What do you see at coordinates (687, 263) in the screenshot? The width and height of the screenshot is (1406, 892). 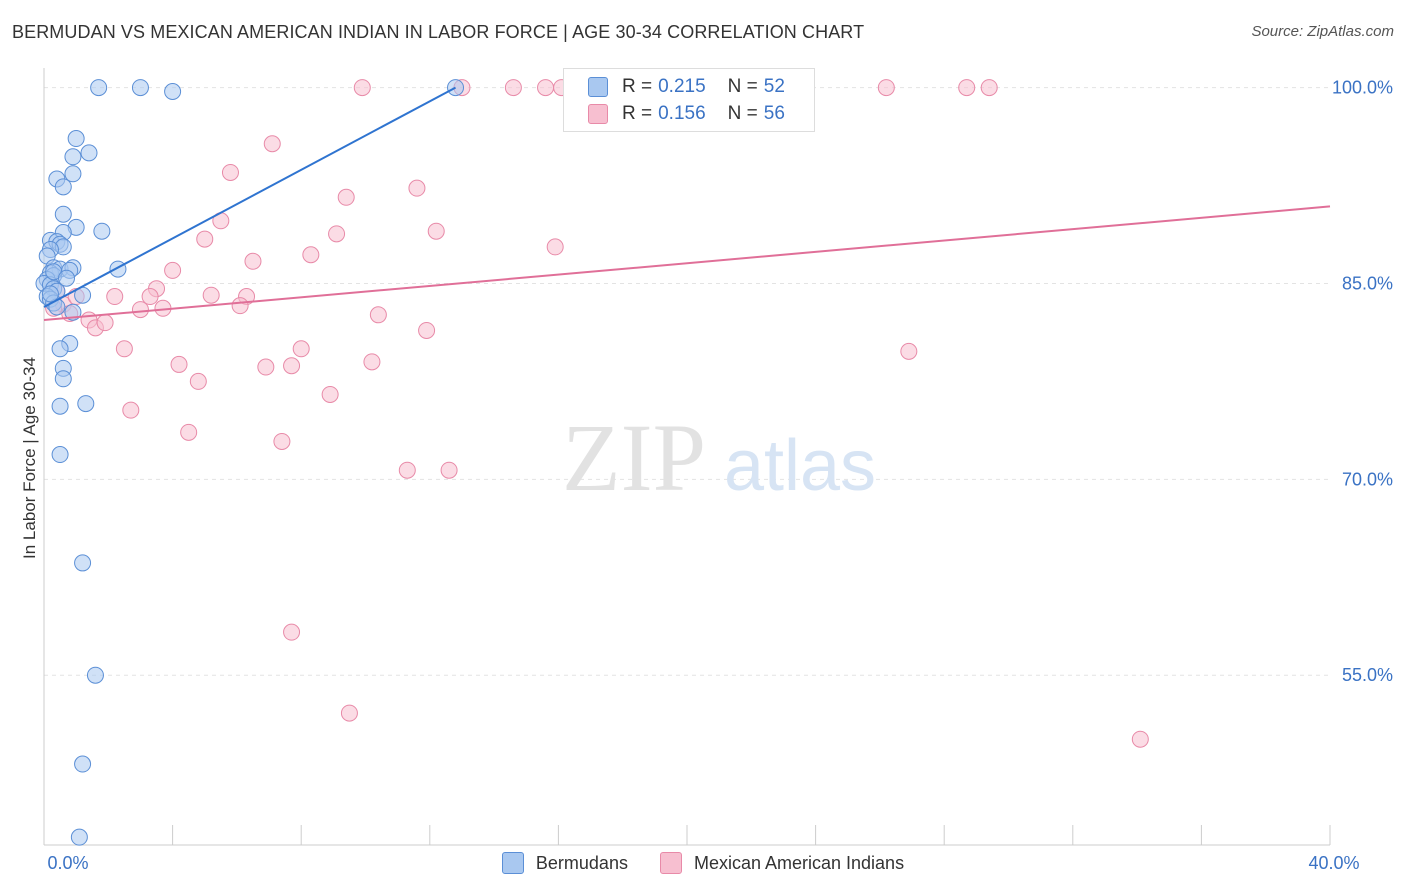 I see `mexican-american-indian-trend-line` at bounding box center [687, 263].